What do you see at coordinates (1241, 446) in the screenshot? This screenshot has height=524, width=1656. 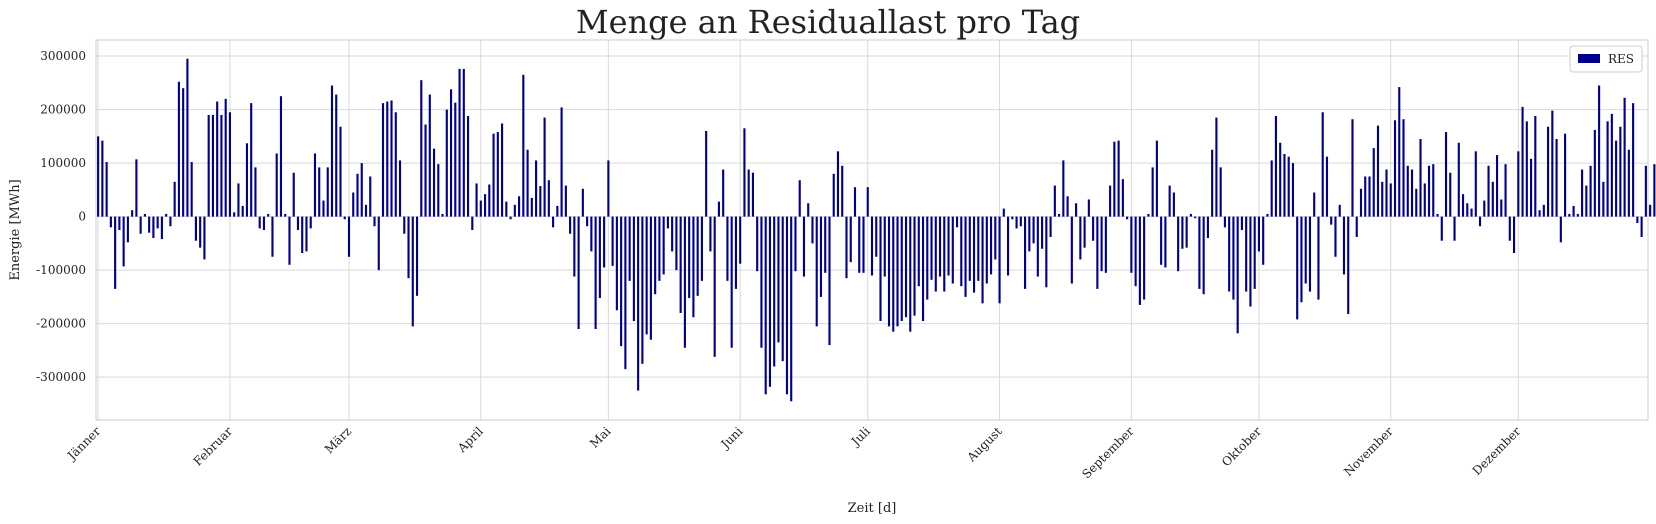 I see `x-tick-label: Oktober` at bounding box center [1241, 446].